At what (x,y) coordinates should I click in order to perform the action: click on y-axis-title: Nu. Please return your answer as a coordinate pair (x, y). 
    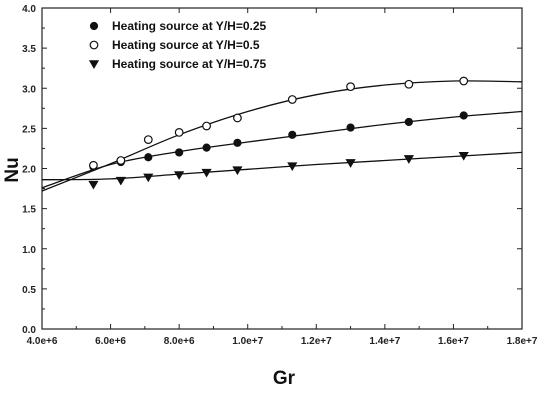
    Looking at the image, I should click on (12, 169).